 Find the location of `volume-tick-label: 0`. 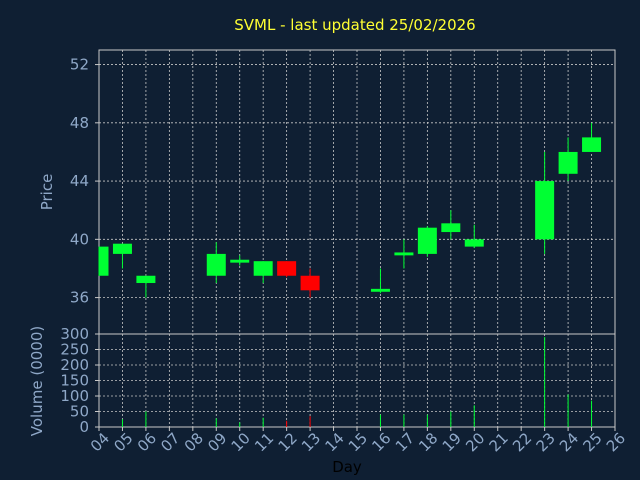

volume-tick-label: 0 is located at coordinates (84, 427).